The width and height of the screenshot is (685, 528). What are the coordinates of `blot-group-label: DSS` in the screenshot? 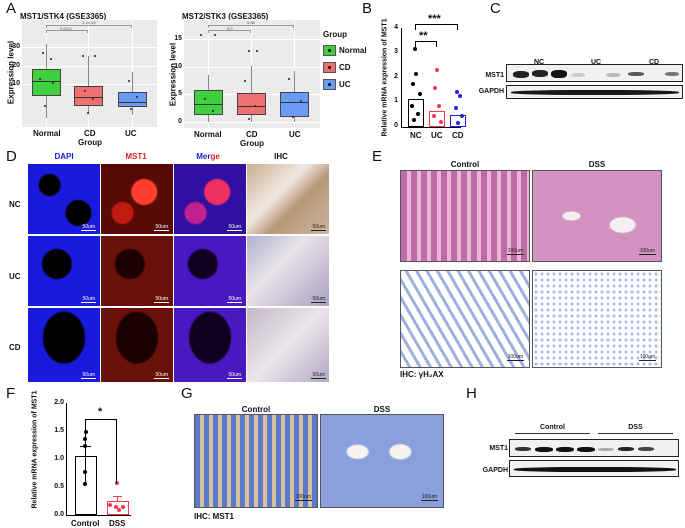 It's located at (635, 427).